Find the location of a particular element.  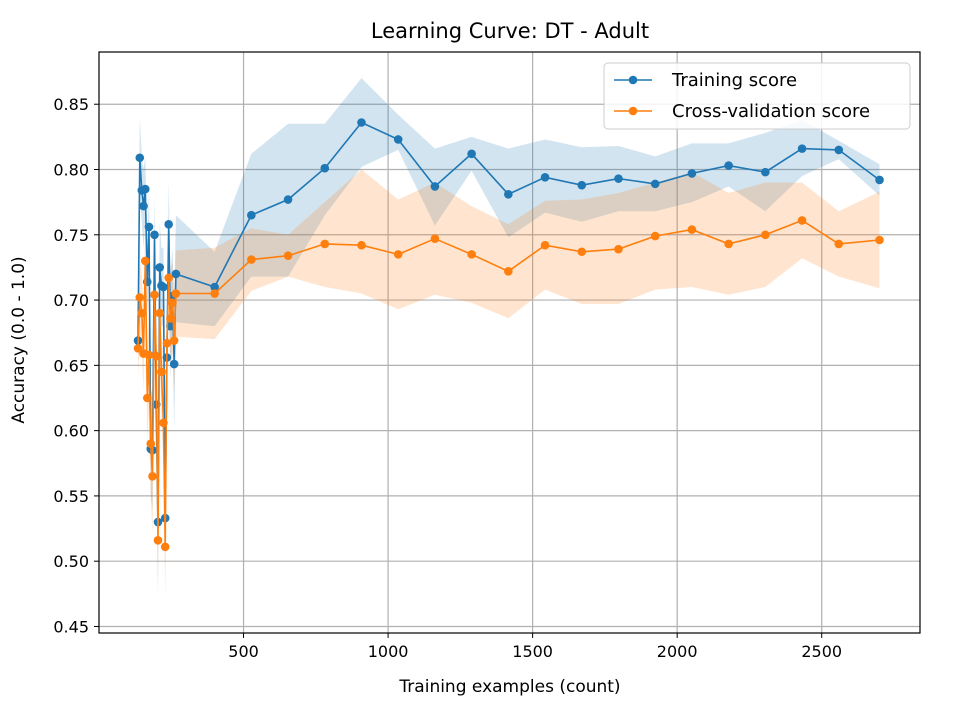

chart-title: Learning Curve: DT - Adult is located at coordinates (510, 31).